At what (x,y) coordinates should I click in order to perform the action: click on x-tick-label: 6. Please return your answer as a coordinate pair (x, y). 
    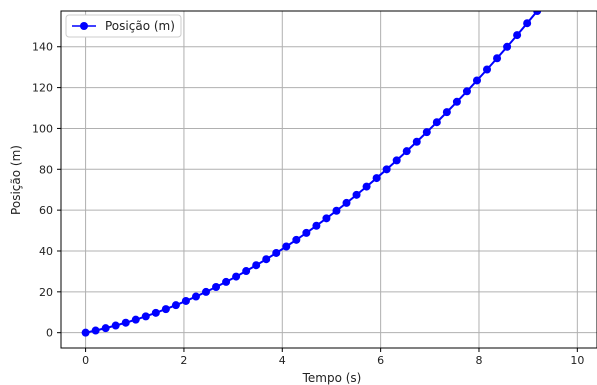
    Looking at the image, I should click on (380, 360).